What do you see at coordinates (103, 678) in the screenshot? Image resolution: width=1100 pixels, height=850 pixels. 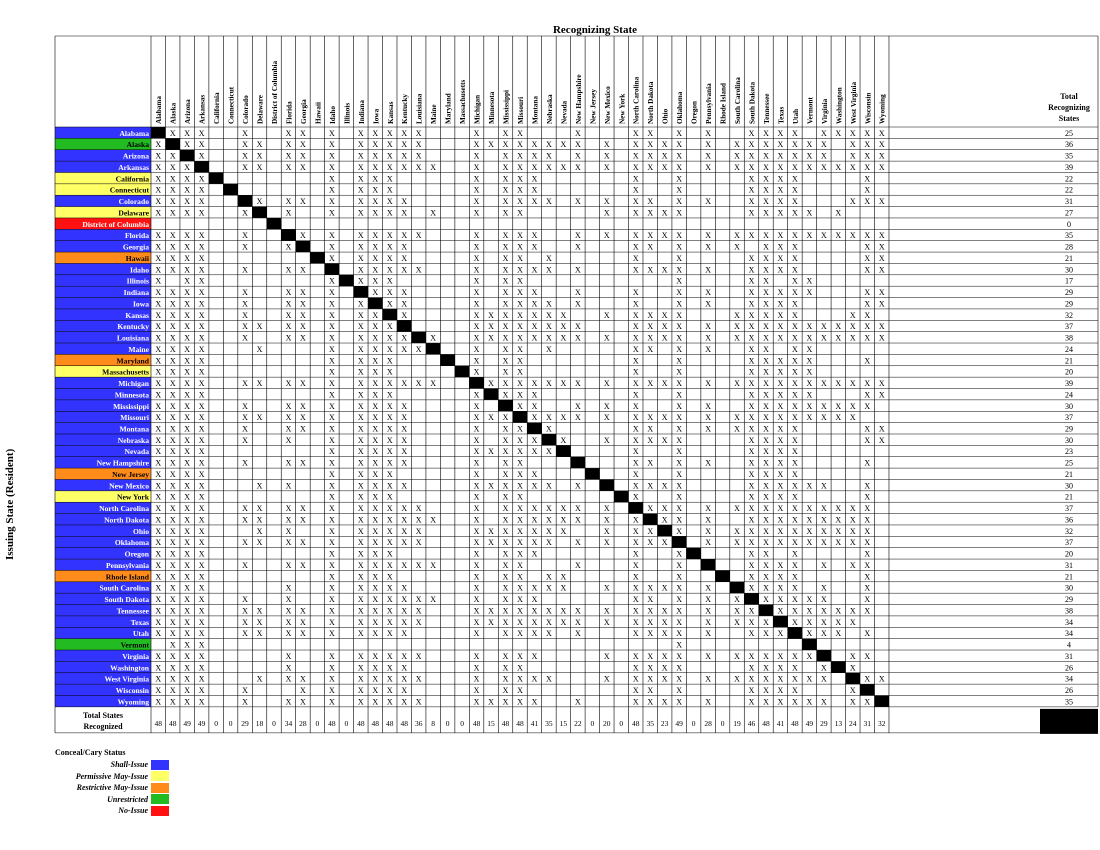 I see `row-status-fill` at bounding box center [103, 678].